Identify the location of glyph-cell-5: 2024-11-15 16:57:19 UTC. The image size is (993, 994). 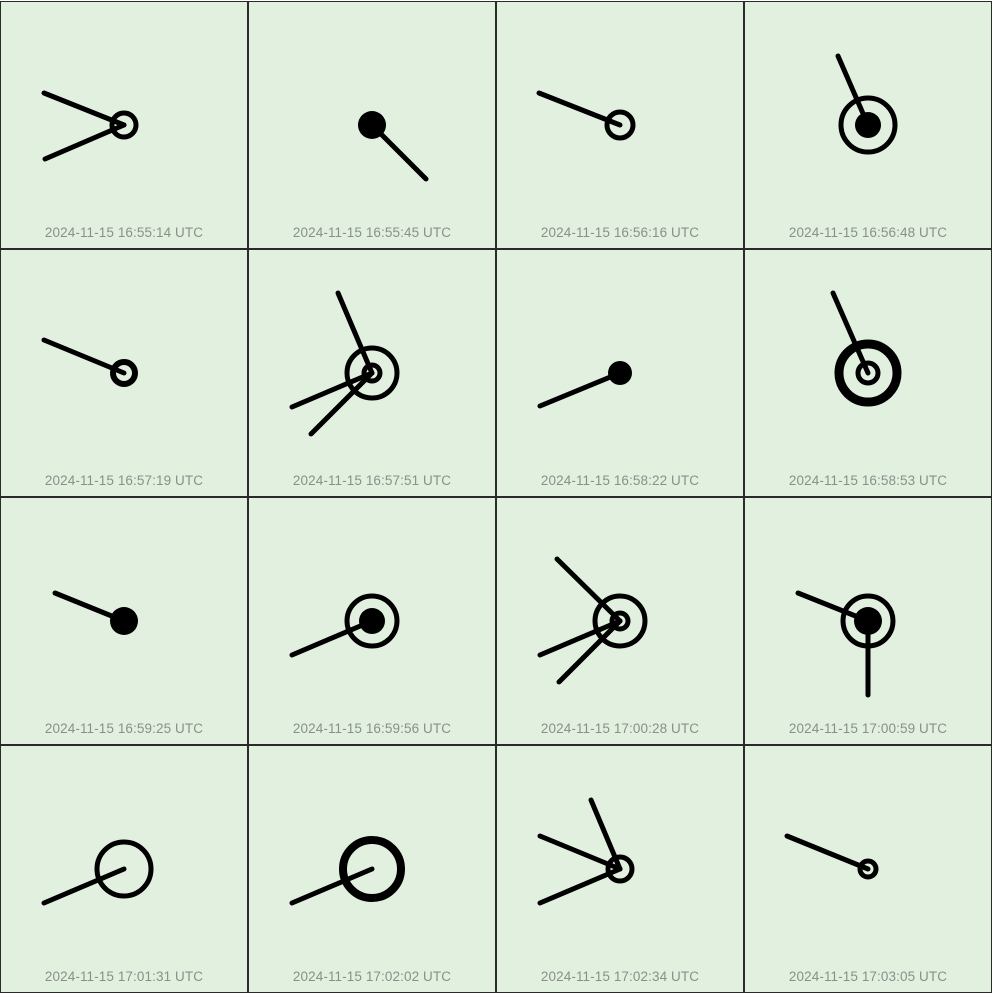
(124, 373).